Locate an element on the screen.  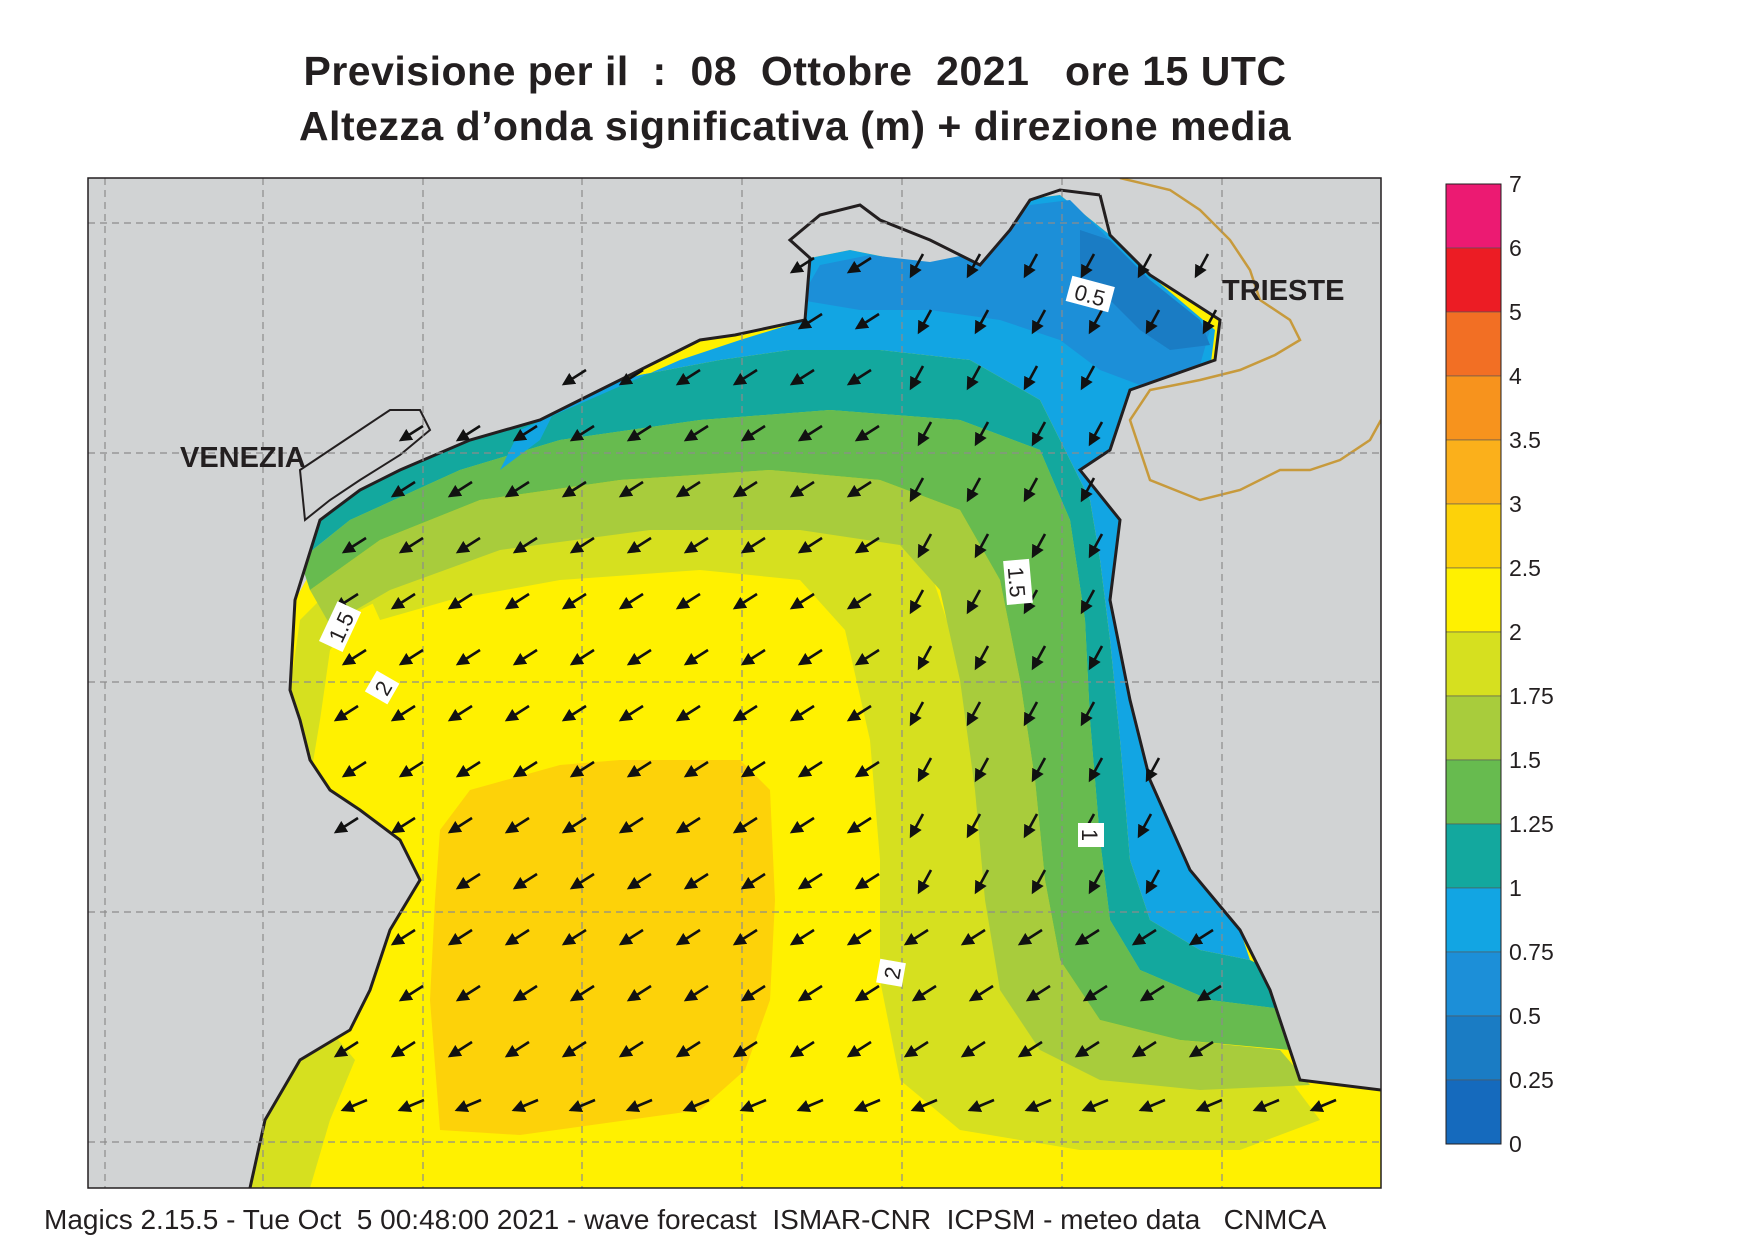
city-label-trieste: TRIESTE is located at coordinates (1283, 291).